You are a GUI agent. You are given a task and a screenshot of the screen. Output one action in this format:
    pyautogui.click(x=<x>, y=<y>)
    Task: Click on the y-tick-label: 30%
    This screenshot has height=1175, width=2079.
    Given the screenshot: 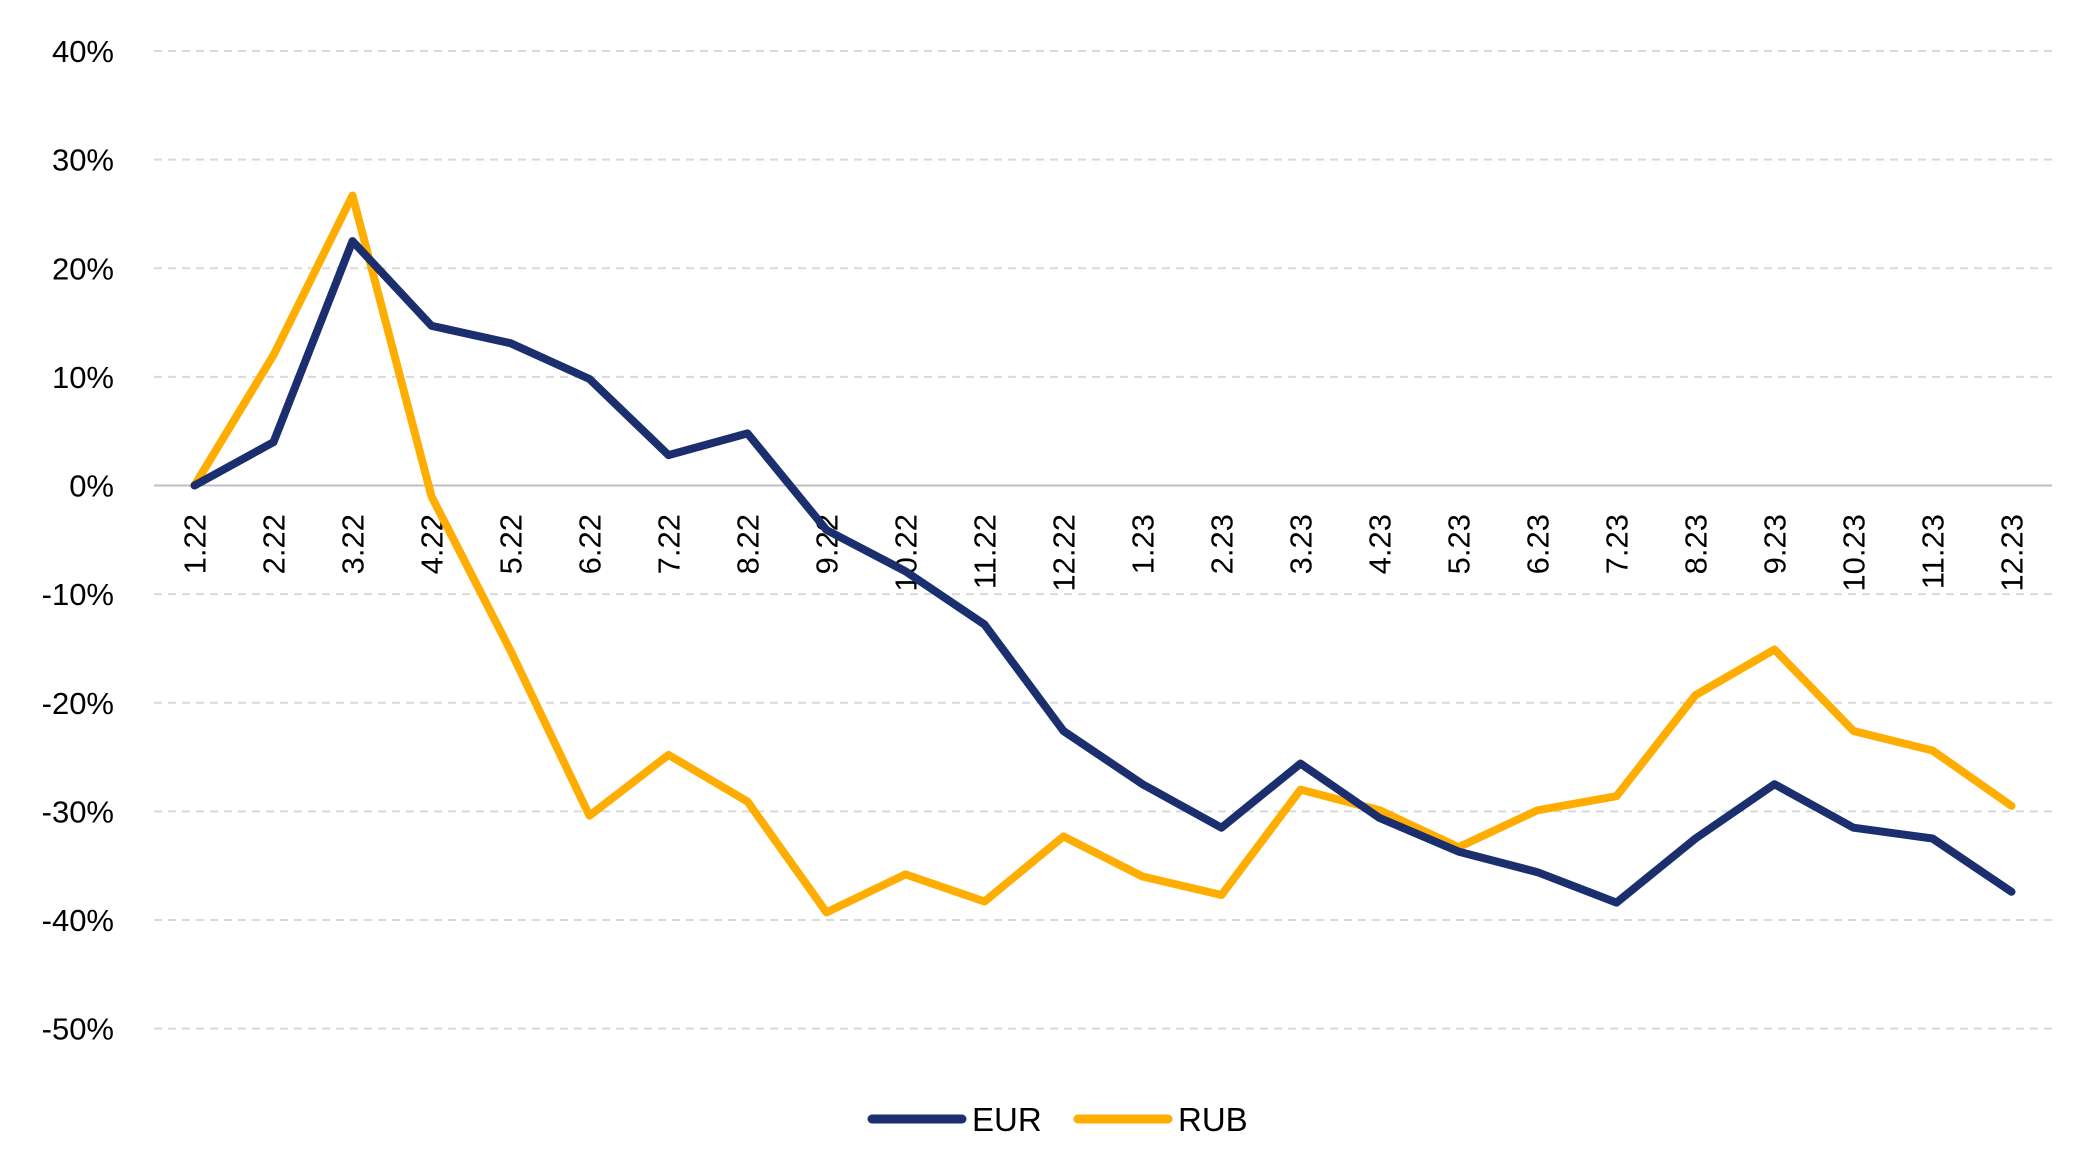 What is the action you would take?
    pyautogui.click(x=83, y=160)
    